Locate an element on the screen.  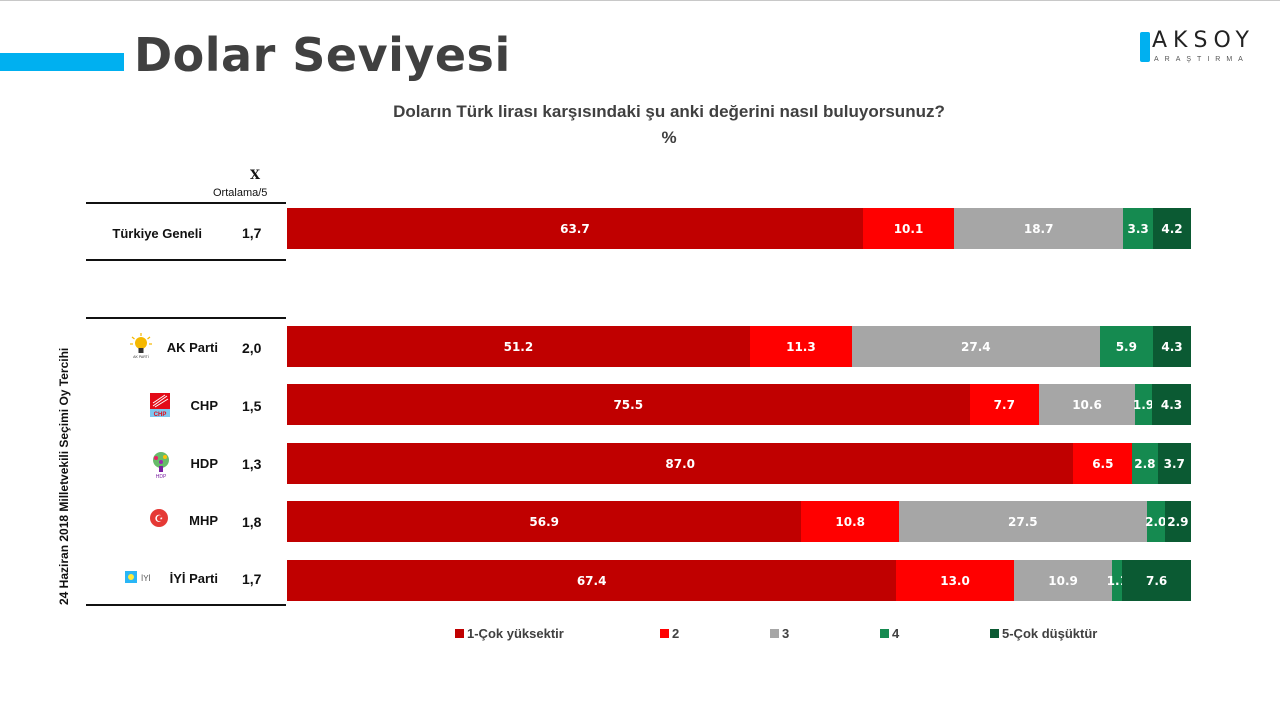
legend-item-5: 5-Çok düşüktür is located at coordinates (1043, 633).